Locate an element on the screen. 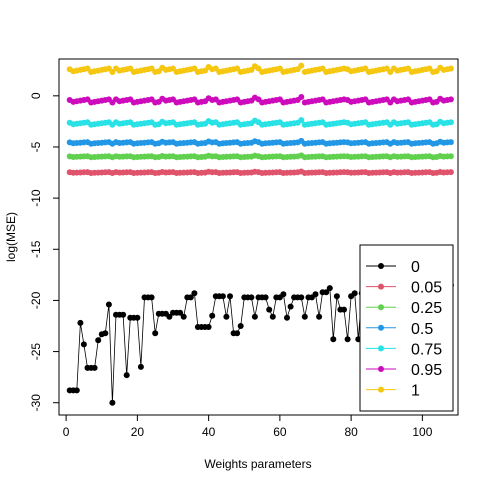  x-tick-label: 0 is located at coordinates (66, 432).